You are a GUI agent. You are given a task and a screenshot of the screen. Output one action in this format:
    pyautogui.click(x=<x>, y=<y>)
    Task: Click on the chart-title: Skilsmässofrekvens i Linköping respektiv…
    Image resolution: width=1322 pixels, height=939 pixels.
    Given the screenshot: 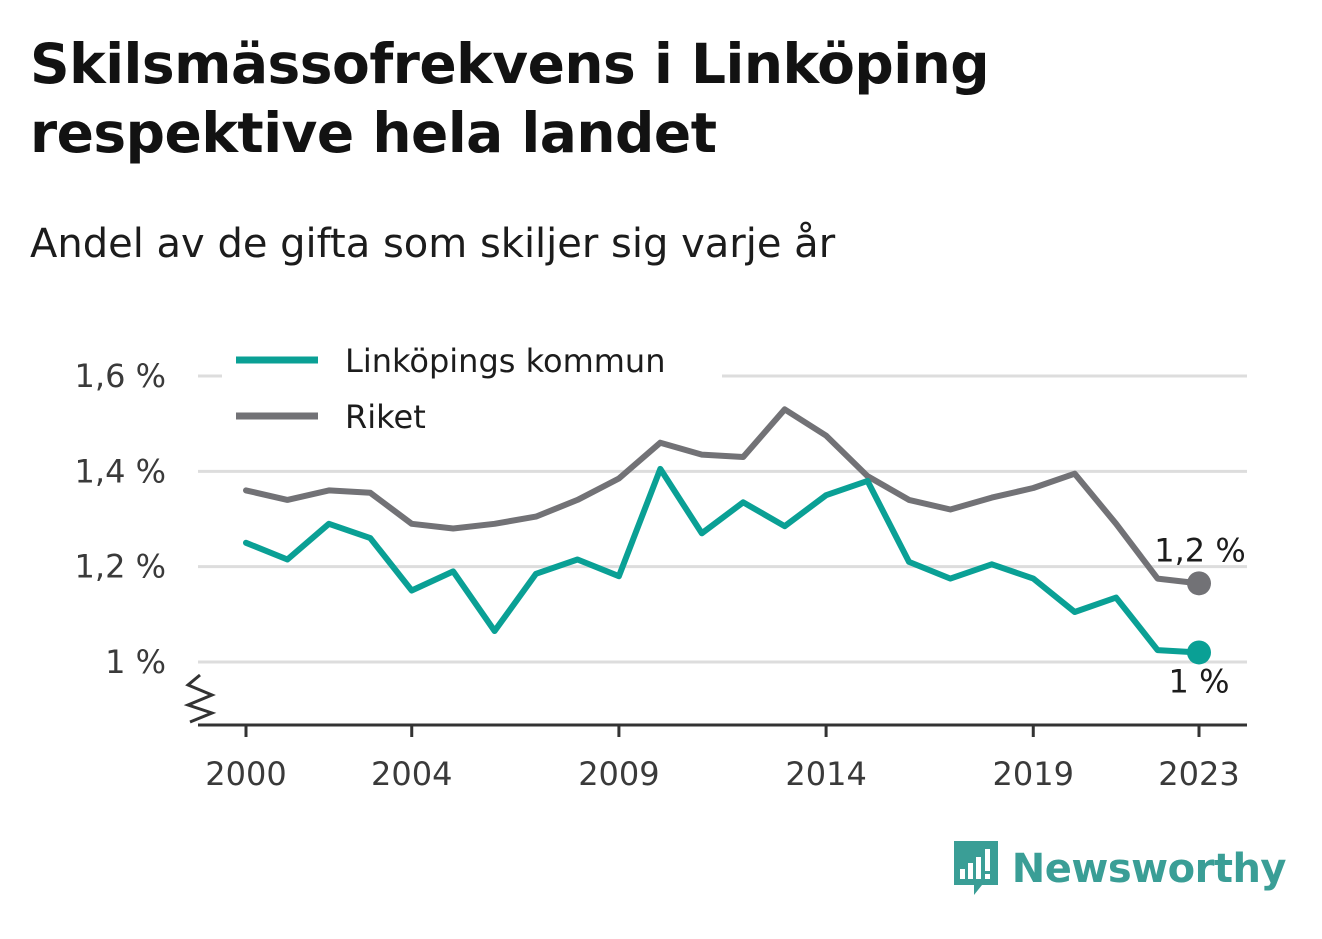 What is the action you would take?
    pyautogui.click(x=510, y=99)
    